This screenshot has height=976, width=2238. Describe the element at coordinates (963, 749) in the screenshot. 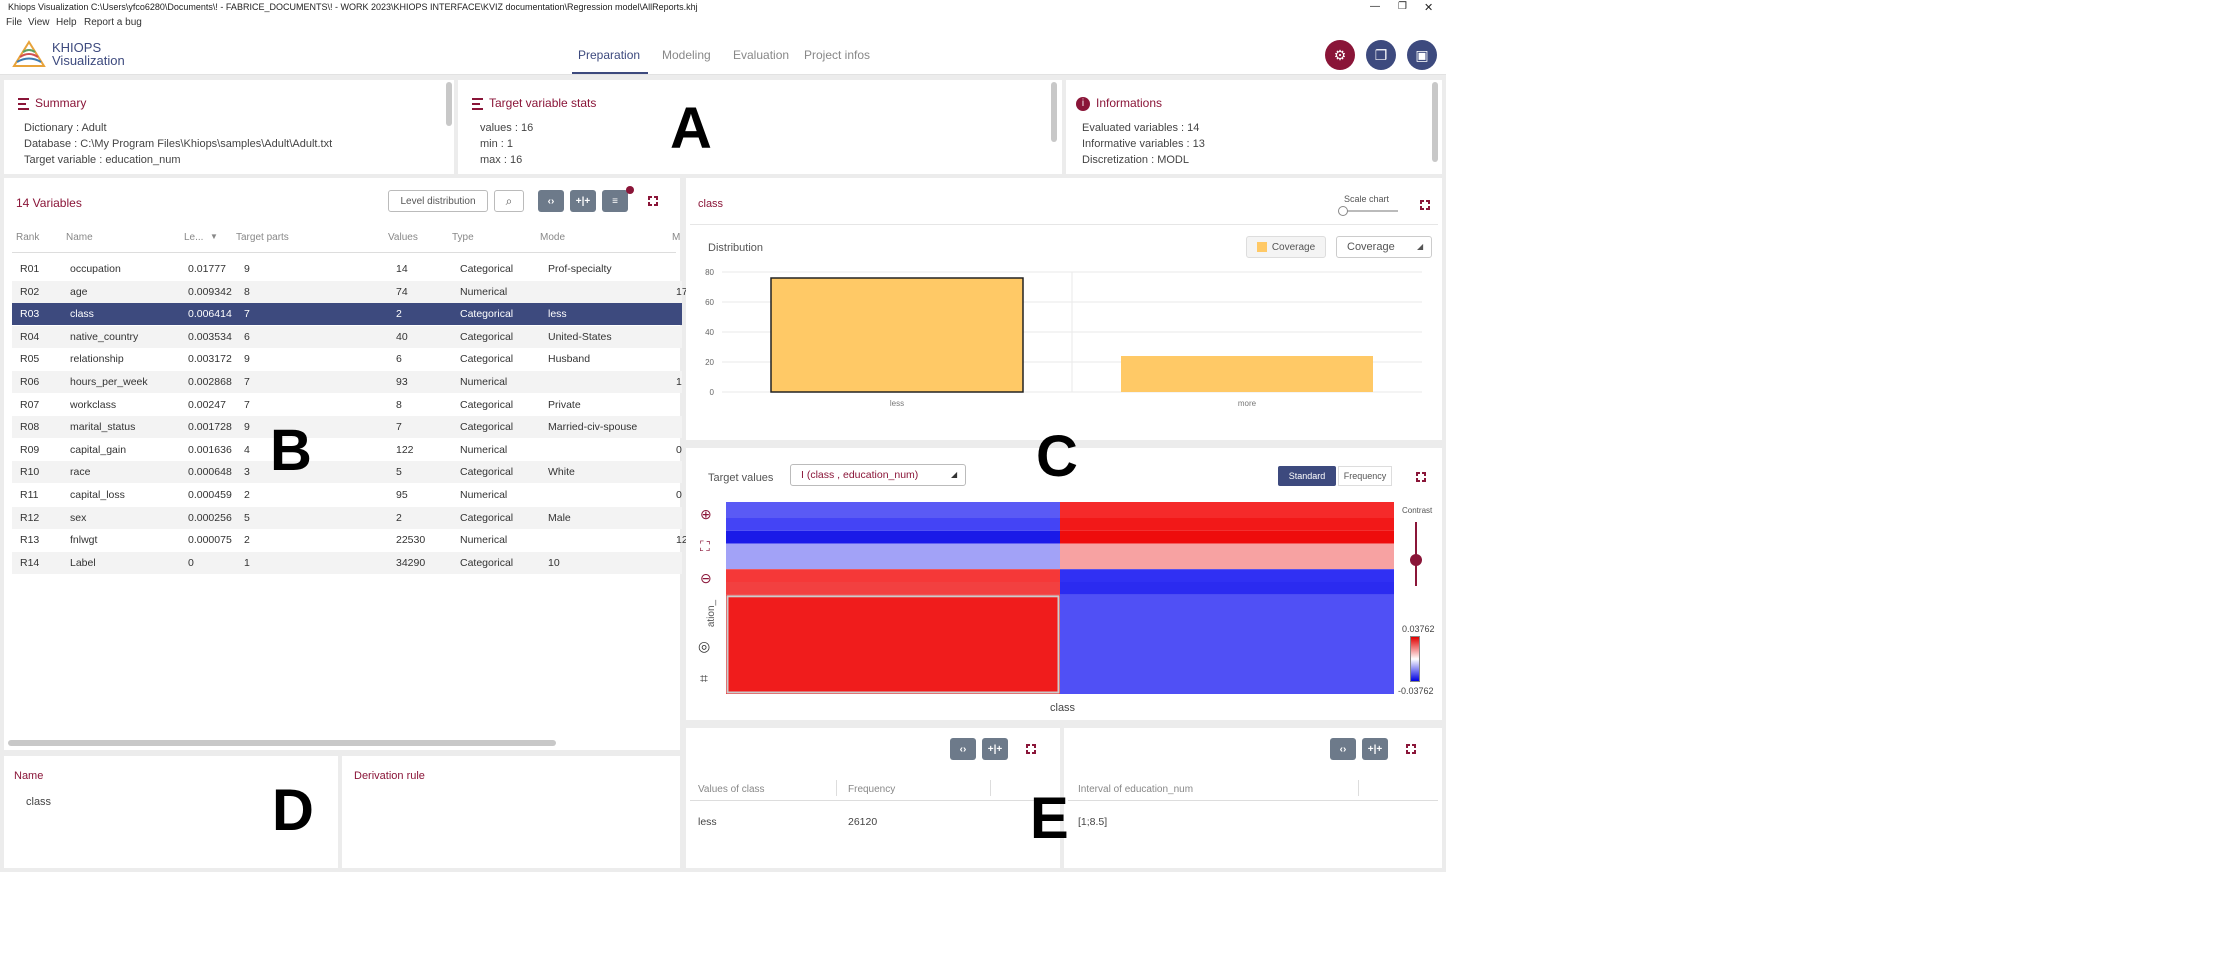

I see `values-collapse-button: ‹›` at that location.